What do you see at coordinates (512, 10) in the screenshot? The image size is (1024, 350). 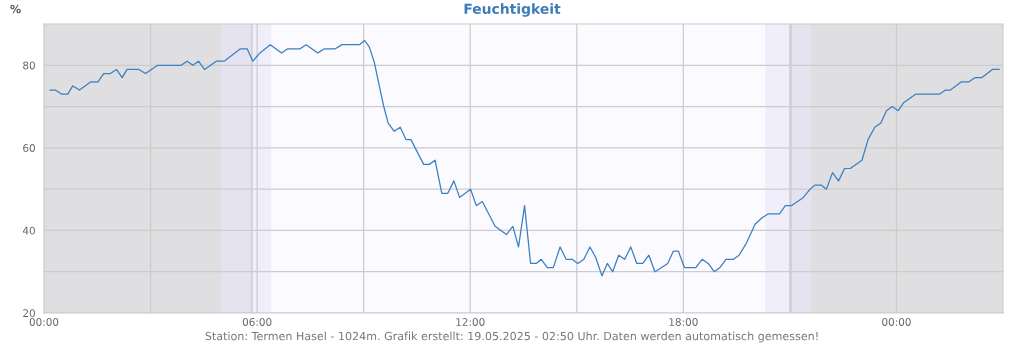 I see `chart-title: Feuchtigkeit` at bounding box center [512, 10].